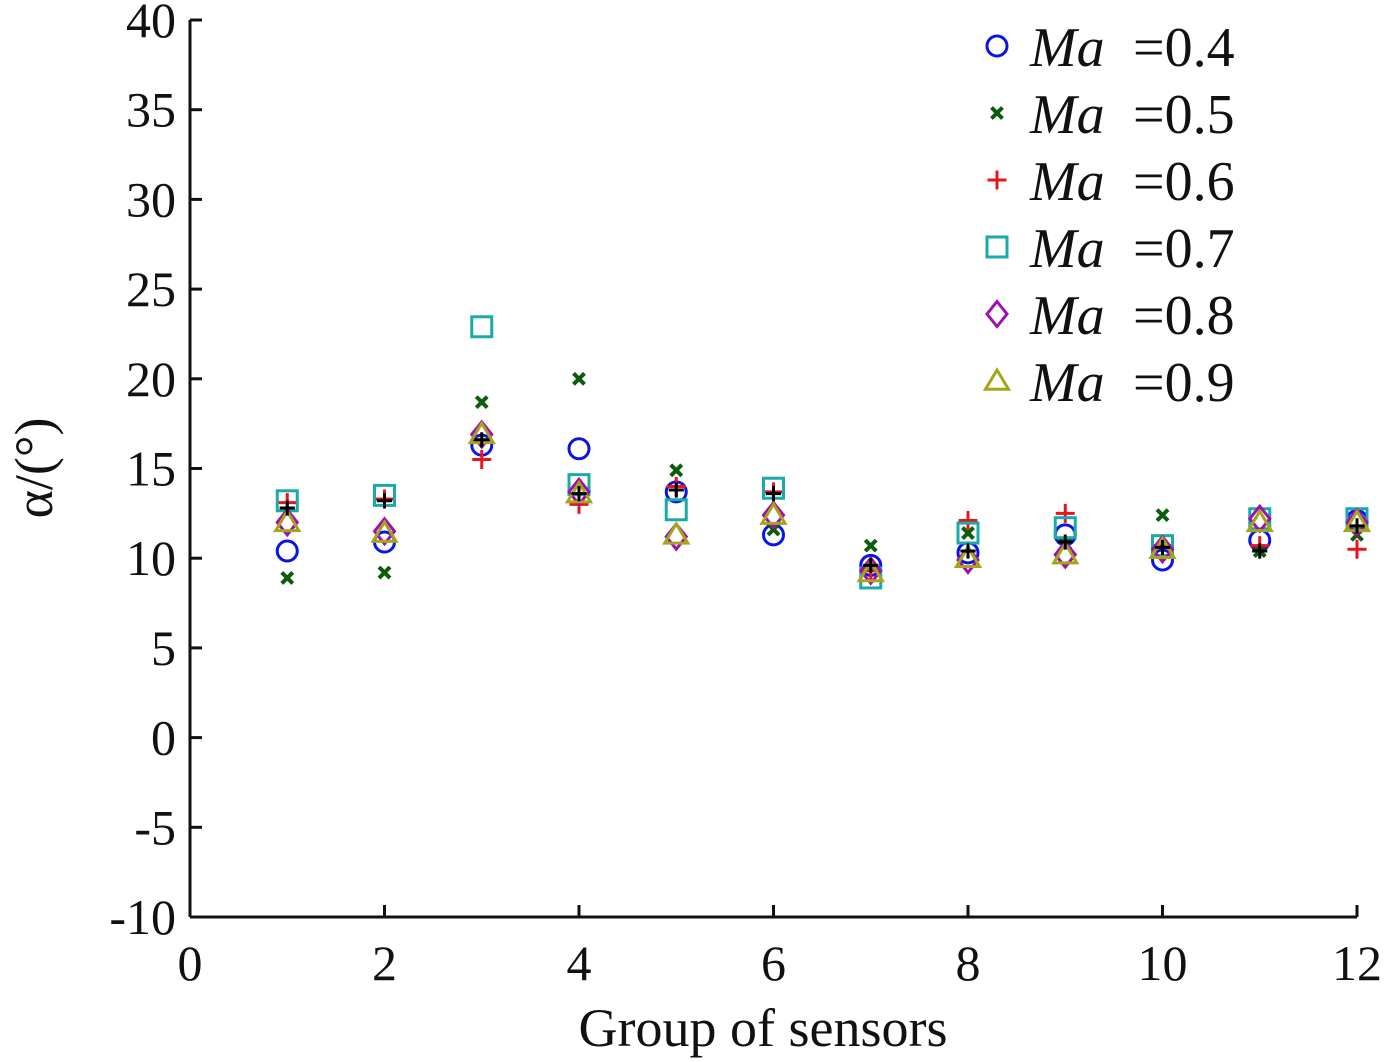 This screenshot has width=1388, height=1062. I want to click on x-tick-label: 2, so click(384, 963).